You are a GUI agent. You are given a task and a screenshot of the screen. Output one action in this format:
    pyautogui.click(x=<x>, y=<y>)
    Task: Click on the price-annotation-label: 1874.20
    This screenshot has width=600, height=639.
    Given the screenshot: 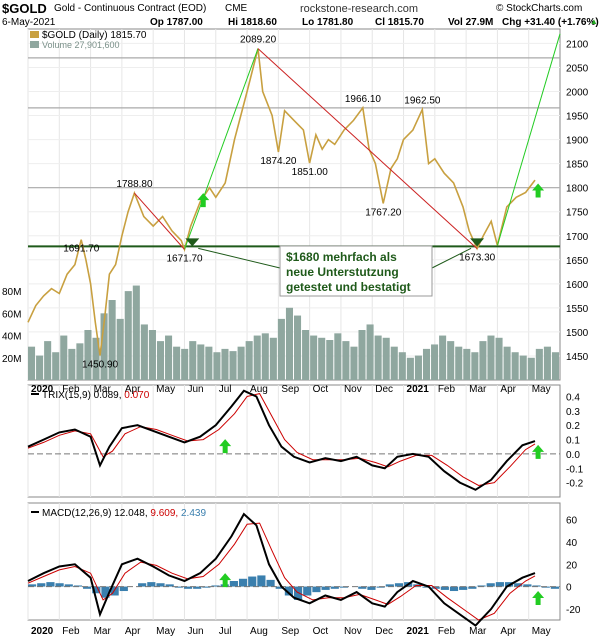 What is the action you would take?
    pyautogui.click(x=278, y=161)
    